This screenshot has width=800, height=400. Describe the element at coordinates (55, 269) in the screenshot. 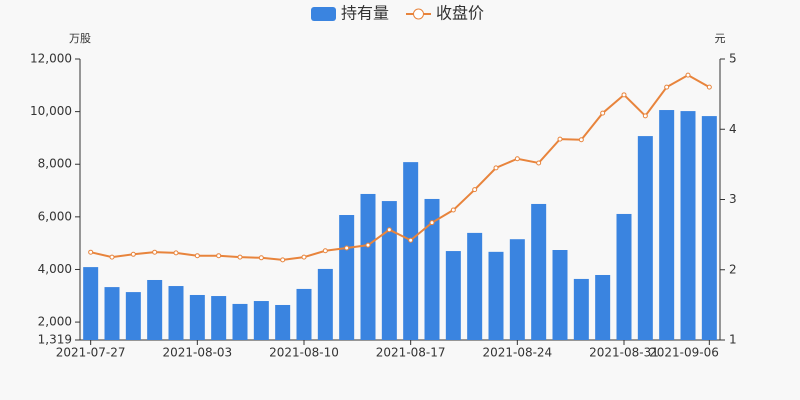

I see `y-tick-label: 4,000` at that location.